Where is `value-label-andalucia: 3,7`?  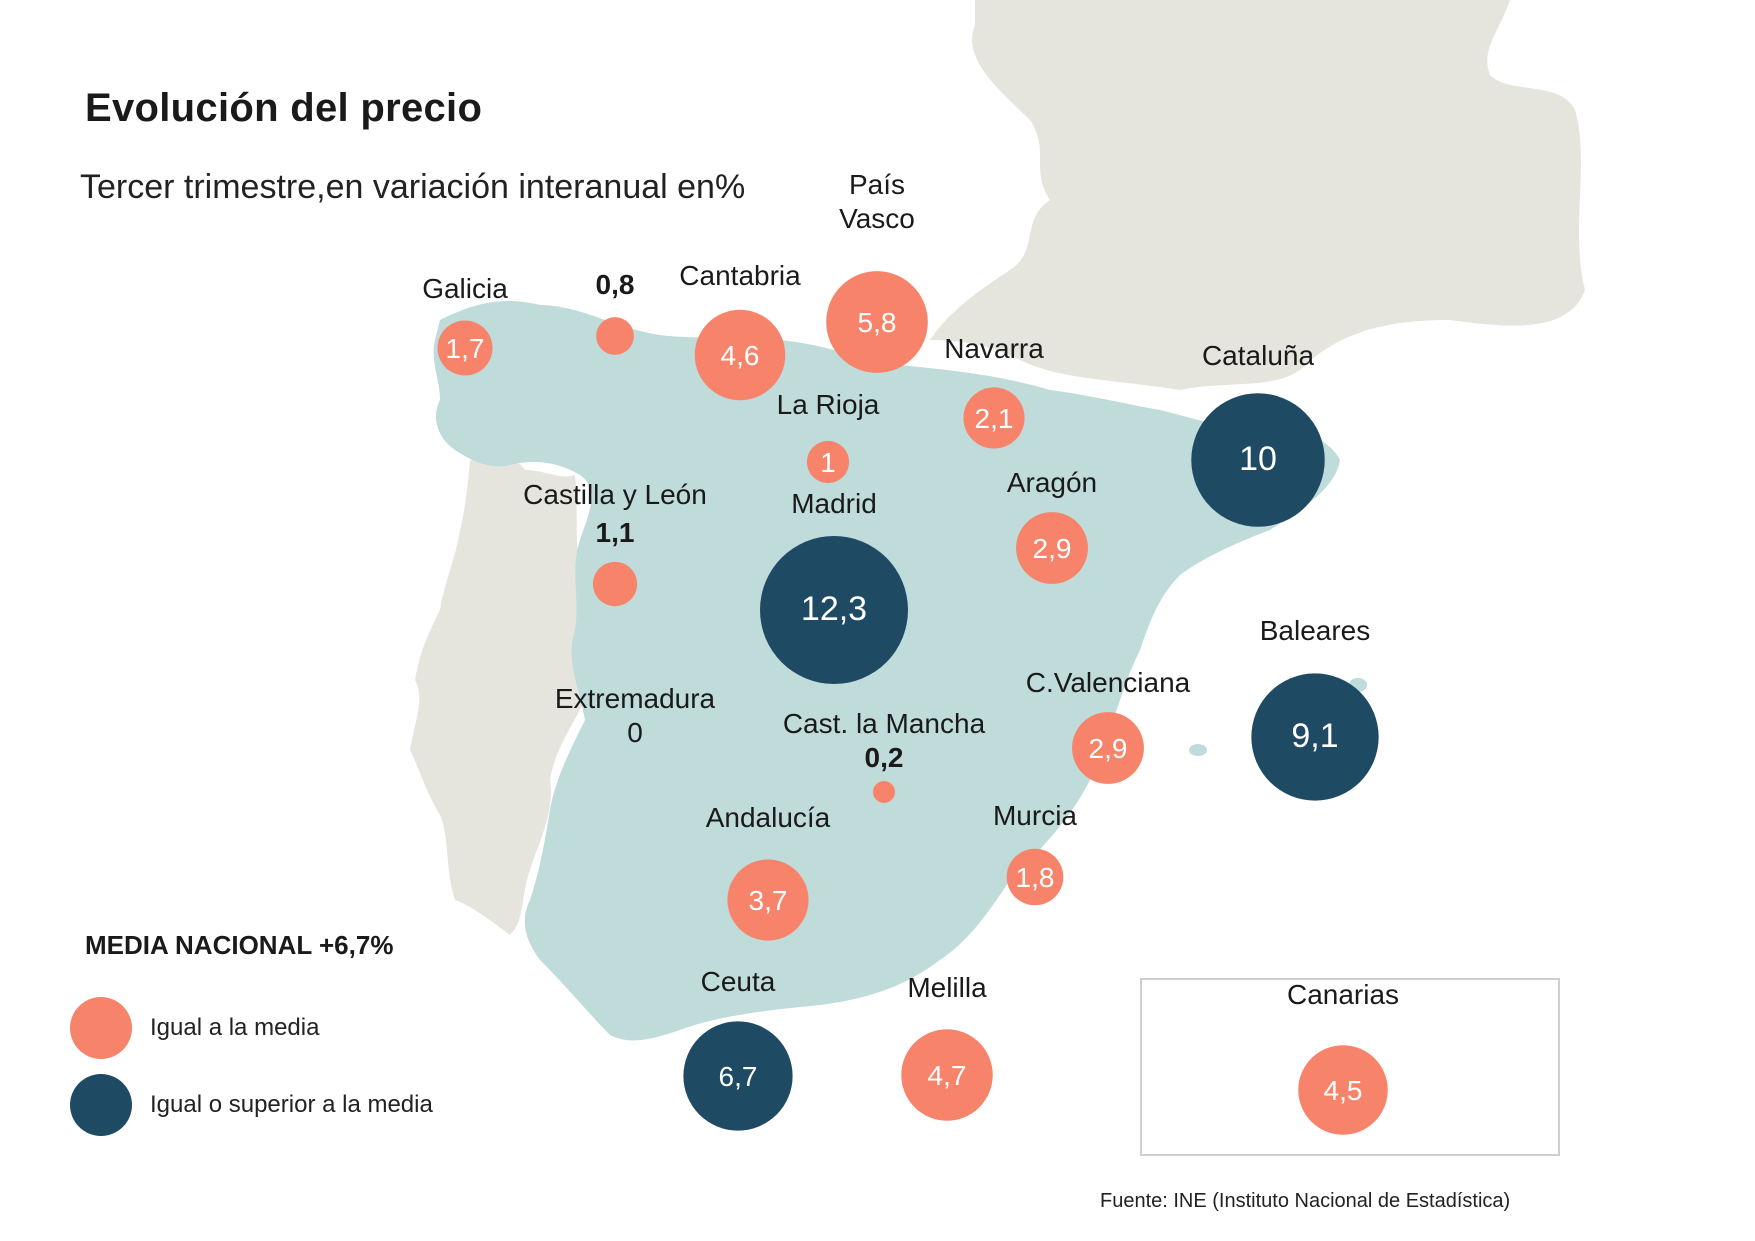
value-label-andalucia: 3,7 is located at coordinates (768, 900).